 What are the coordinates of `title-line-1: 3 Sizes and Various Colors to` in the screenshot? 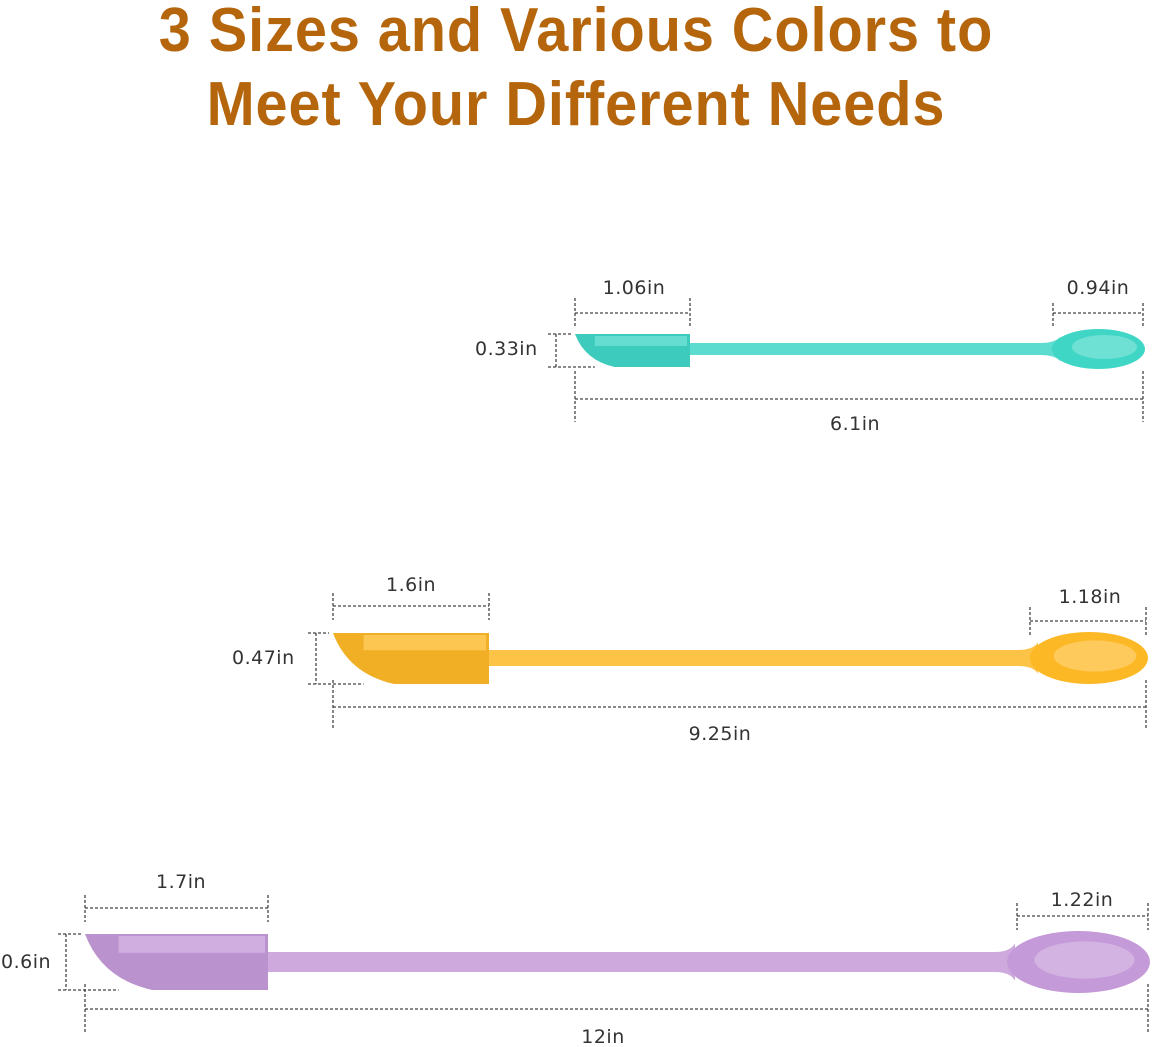 It's located at (576, 32).